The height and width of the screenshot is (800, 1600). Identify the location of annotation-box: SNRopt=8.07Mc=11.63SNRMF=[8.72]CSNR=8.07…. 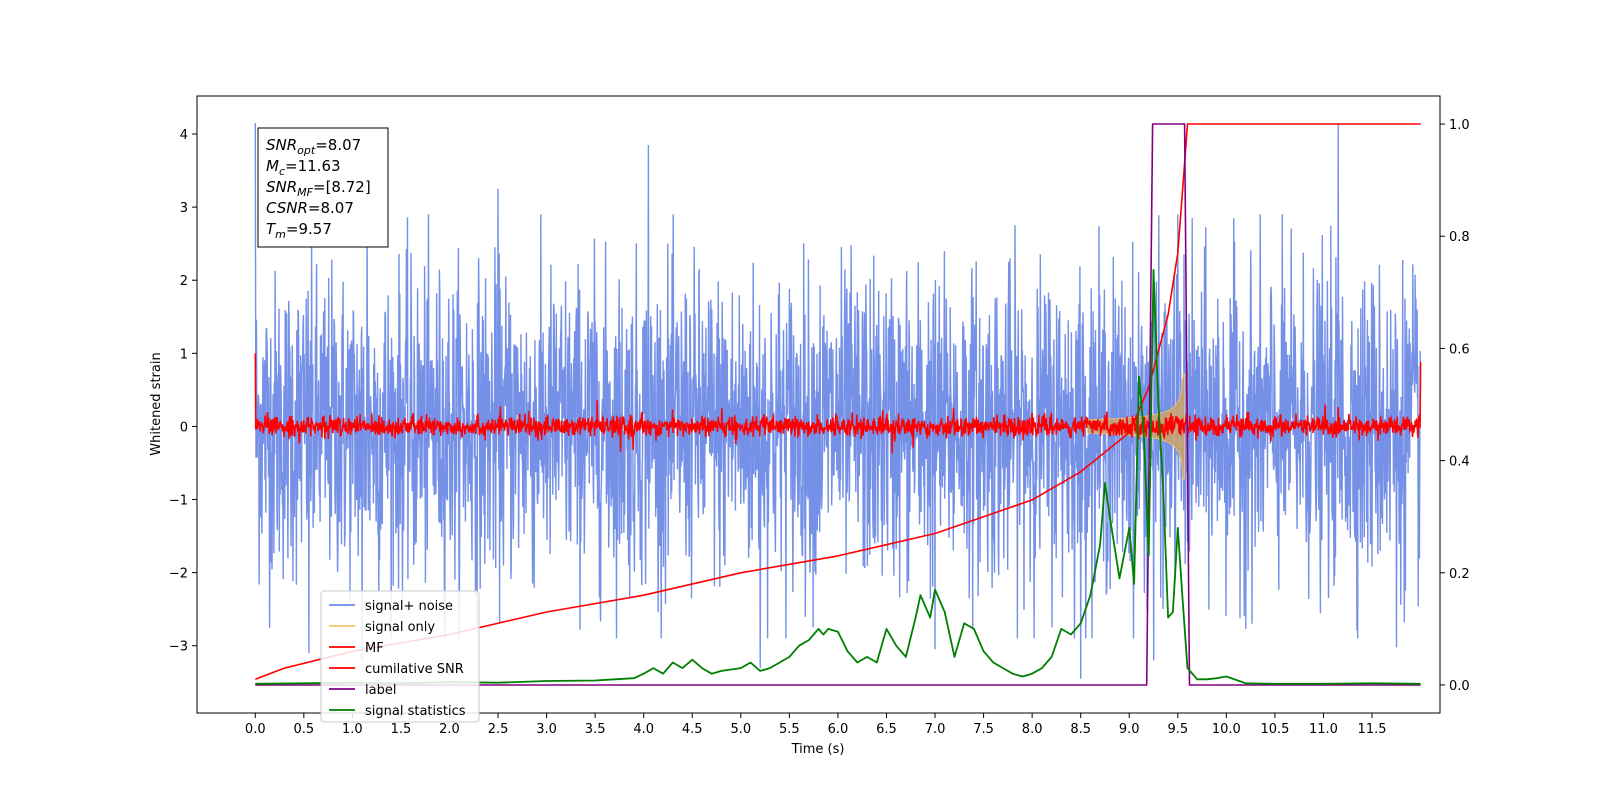
(323, 187).